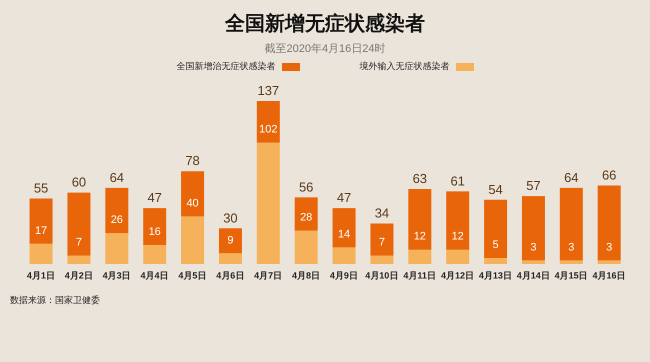 Image resolution: width=650 pixels, height=362 pixels. What do you see at coordinates (420, 178) in the screenshot?
I see `total-label: 63` at bounding box center [420, 178].